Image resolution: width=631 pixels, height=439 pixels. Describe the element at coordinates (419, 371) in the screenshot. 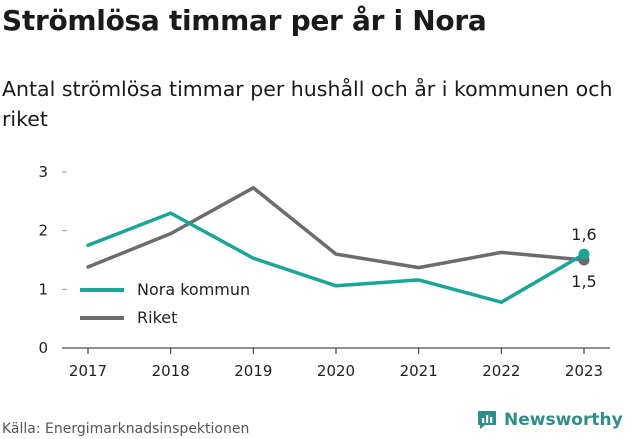

I see `x-tick-label: 2021` at that location.